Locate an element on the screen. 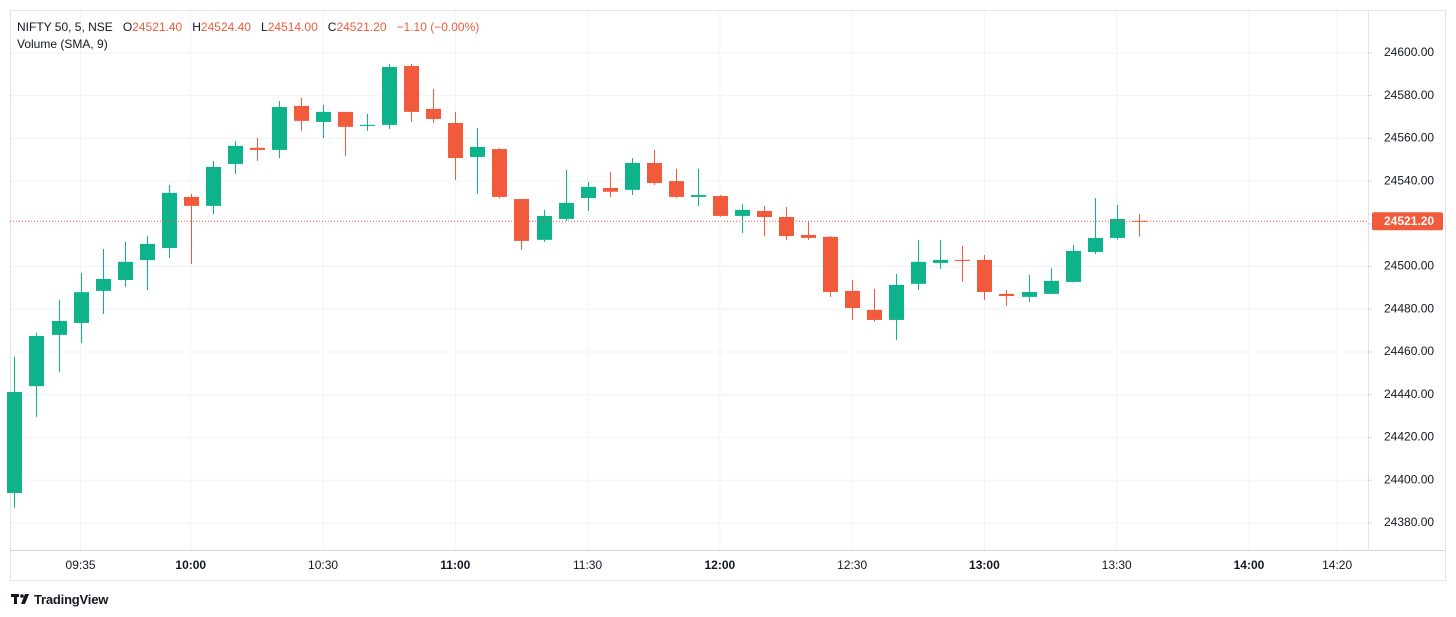  x-tick-label: 13:00 is located at coordinates (984, 565).